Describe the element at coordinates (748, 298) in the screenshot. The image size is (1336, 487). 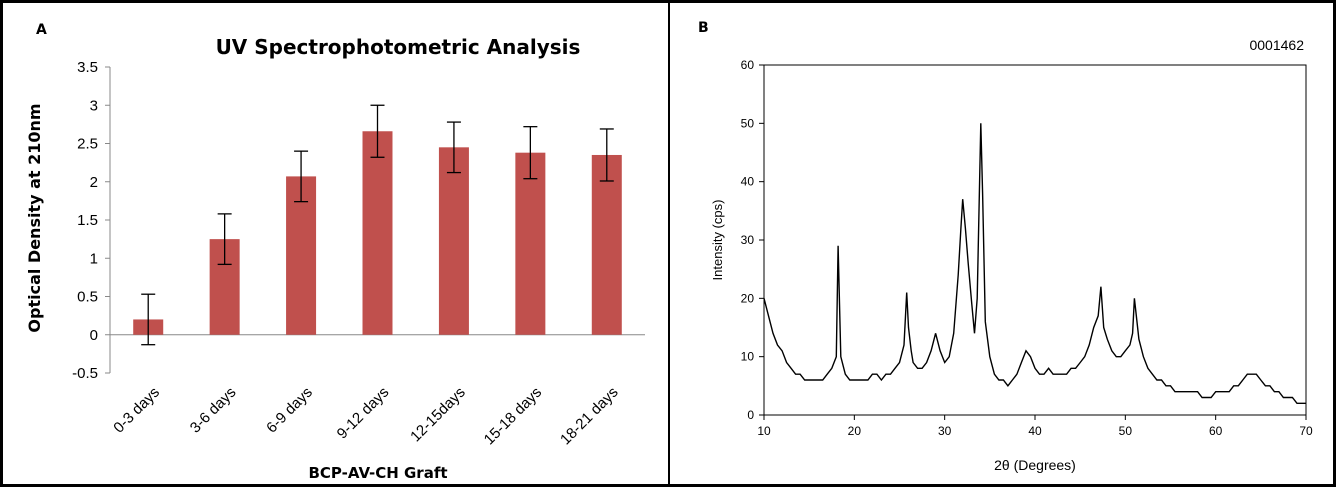
I see `y-tick-label: 20` at that location.